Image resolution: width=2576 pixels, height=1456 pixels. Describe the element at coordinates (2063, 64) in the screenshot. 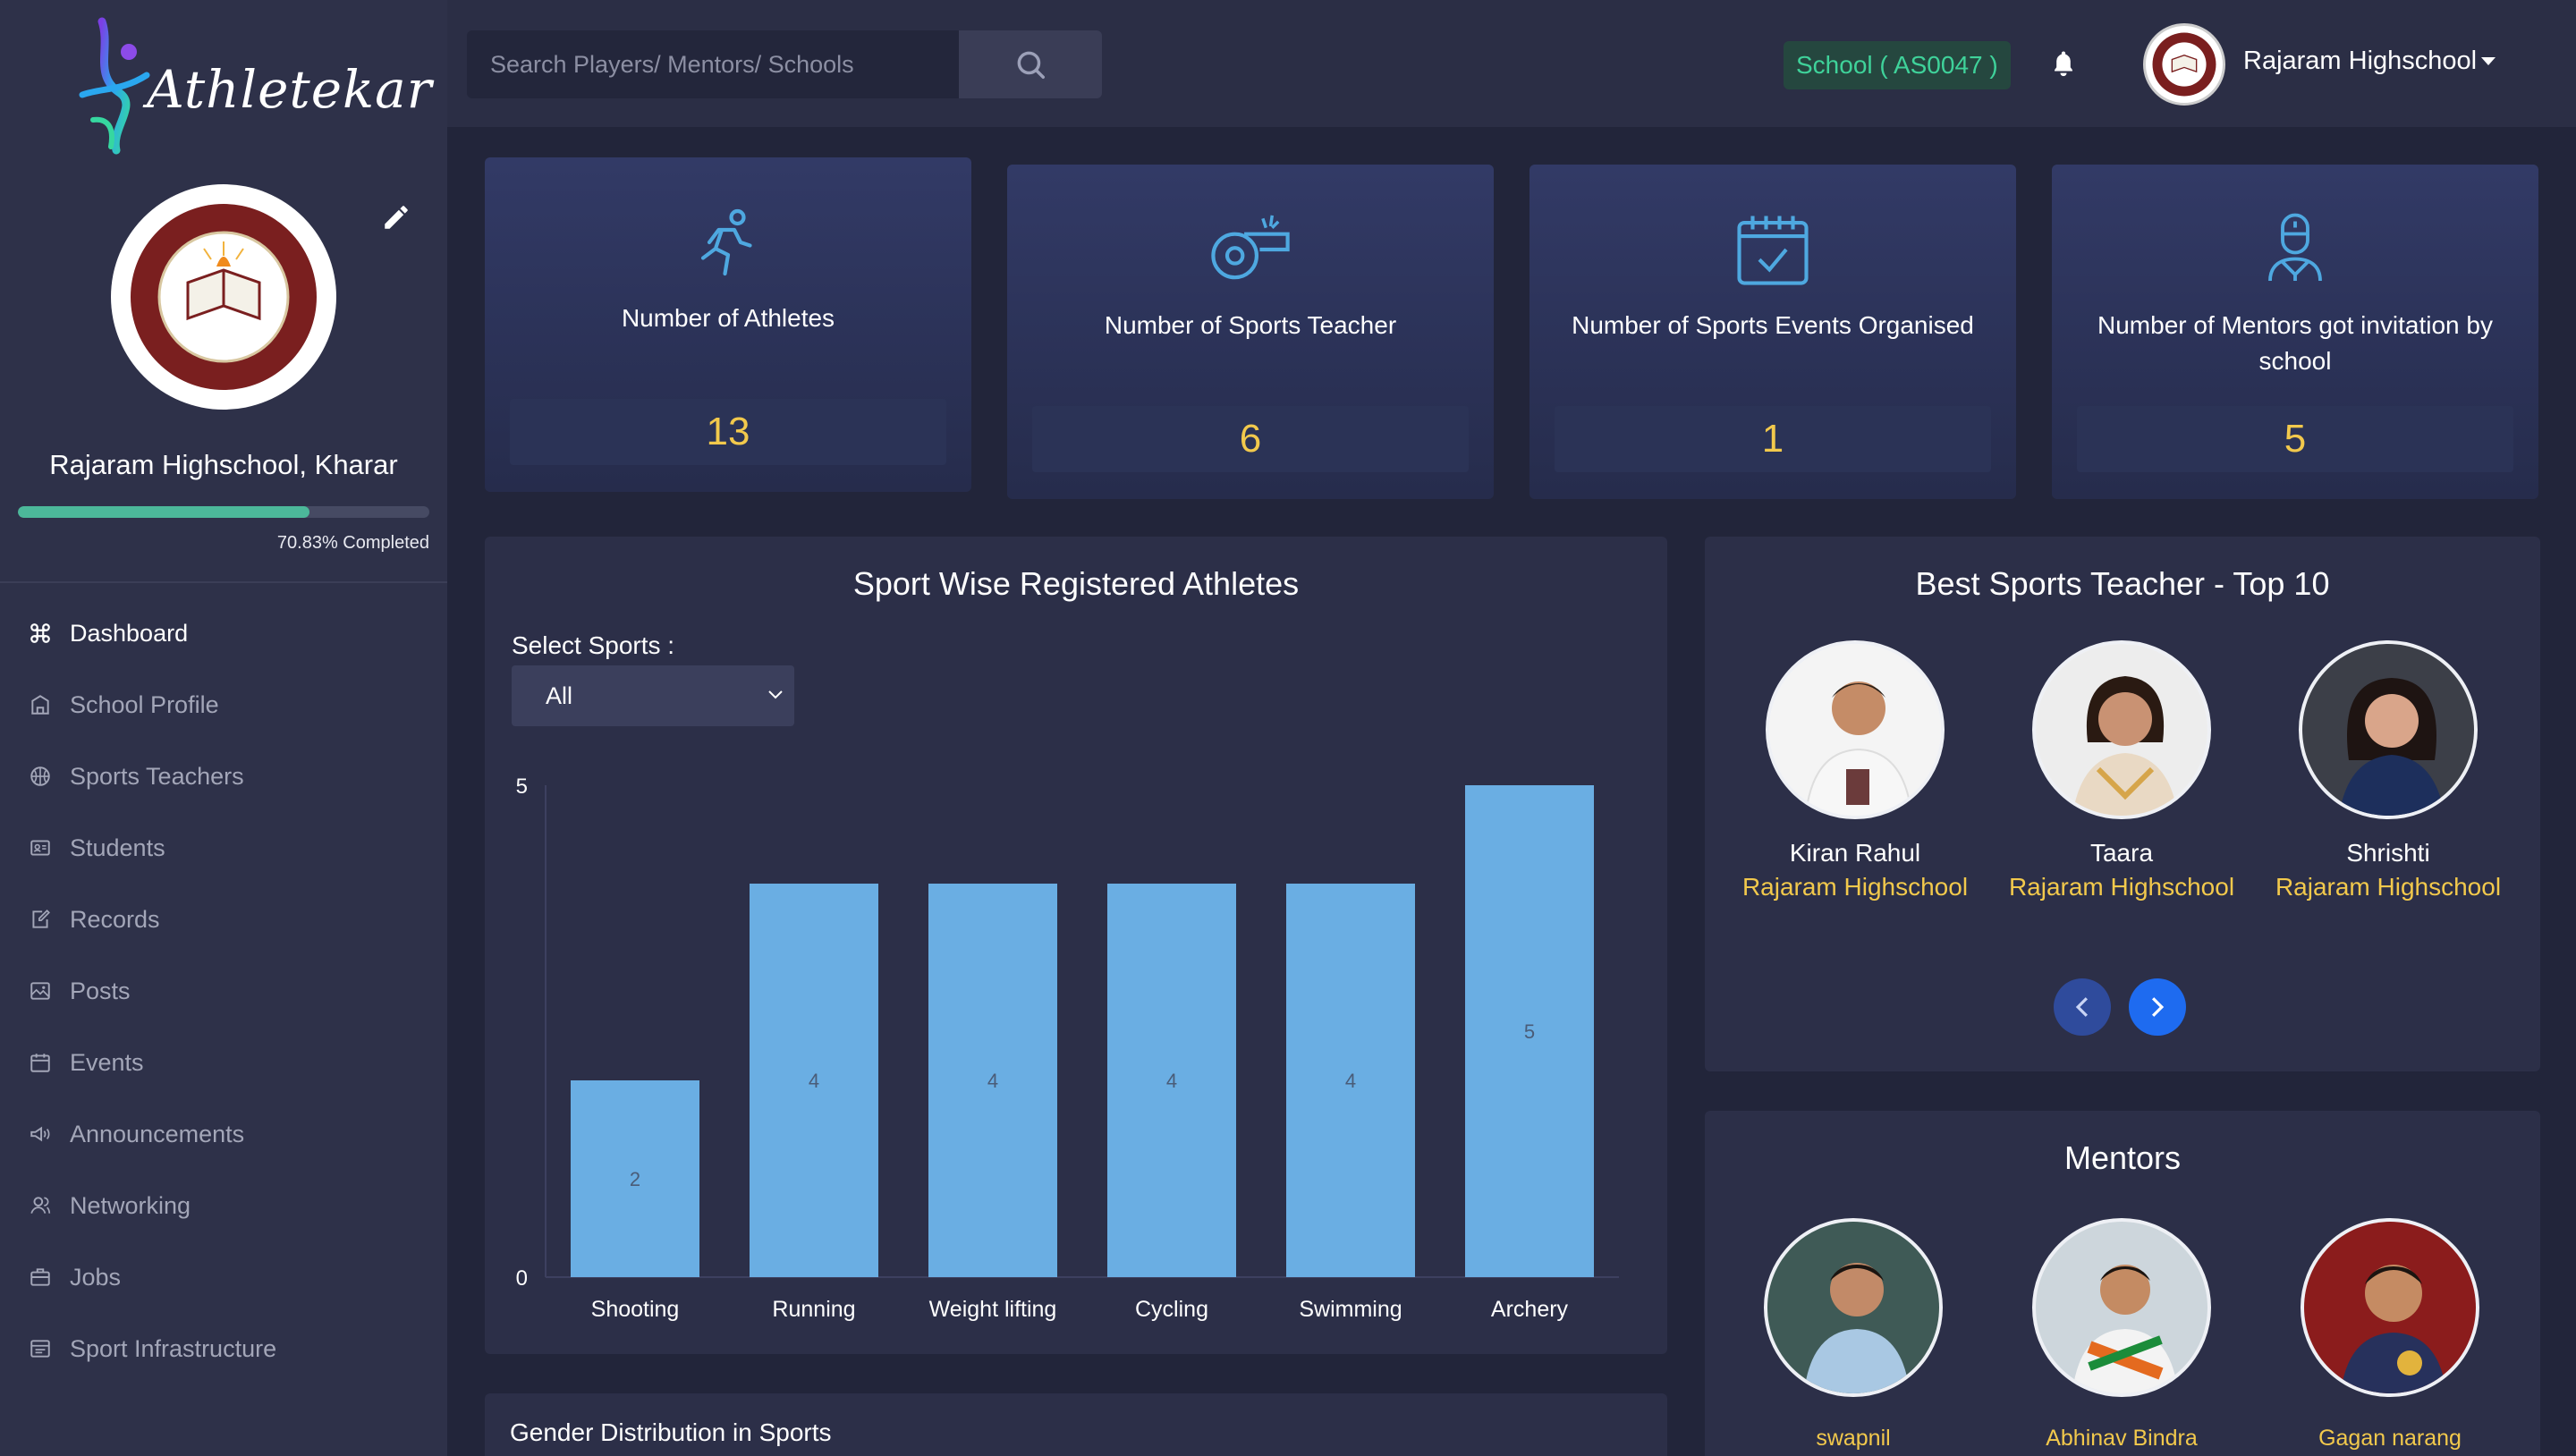

I see `notification-bell-icon` at that location.